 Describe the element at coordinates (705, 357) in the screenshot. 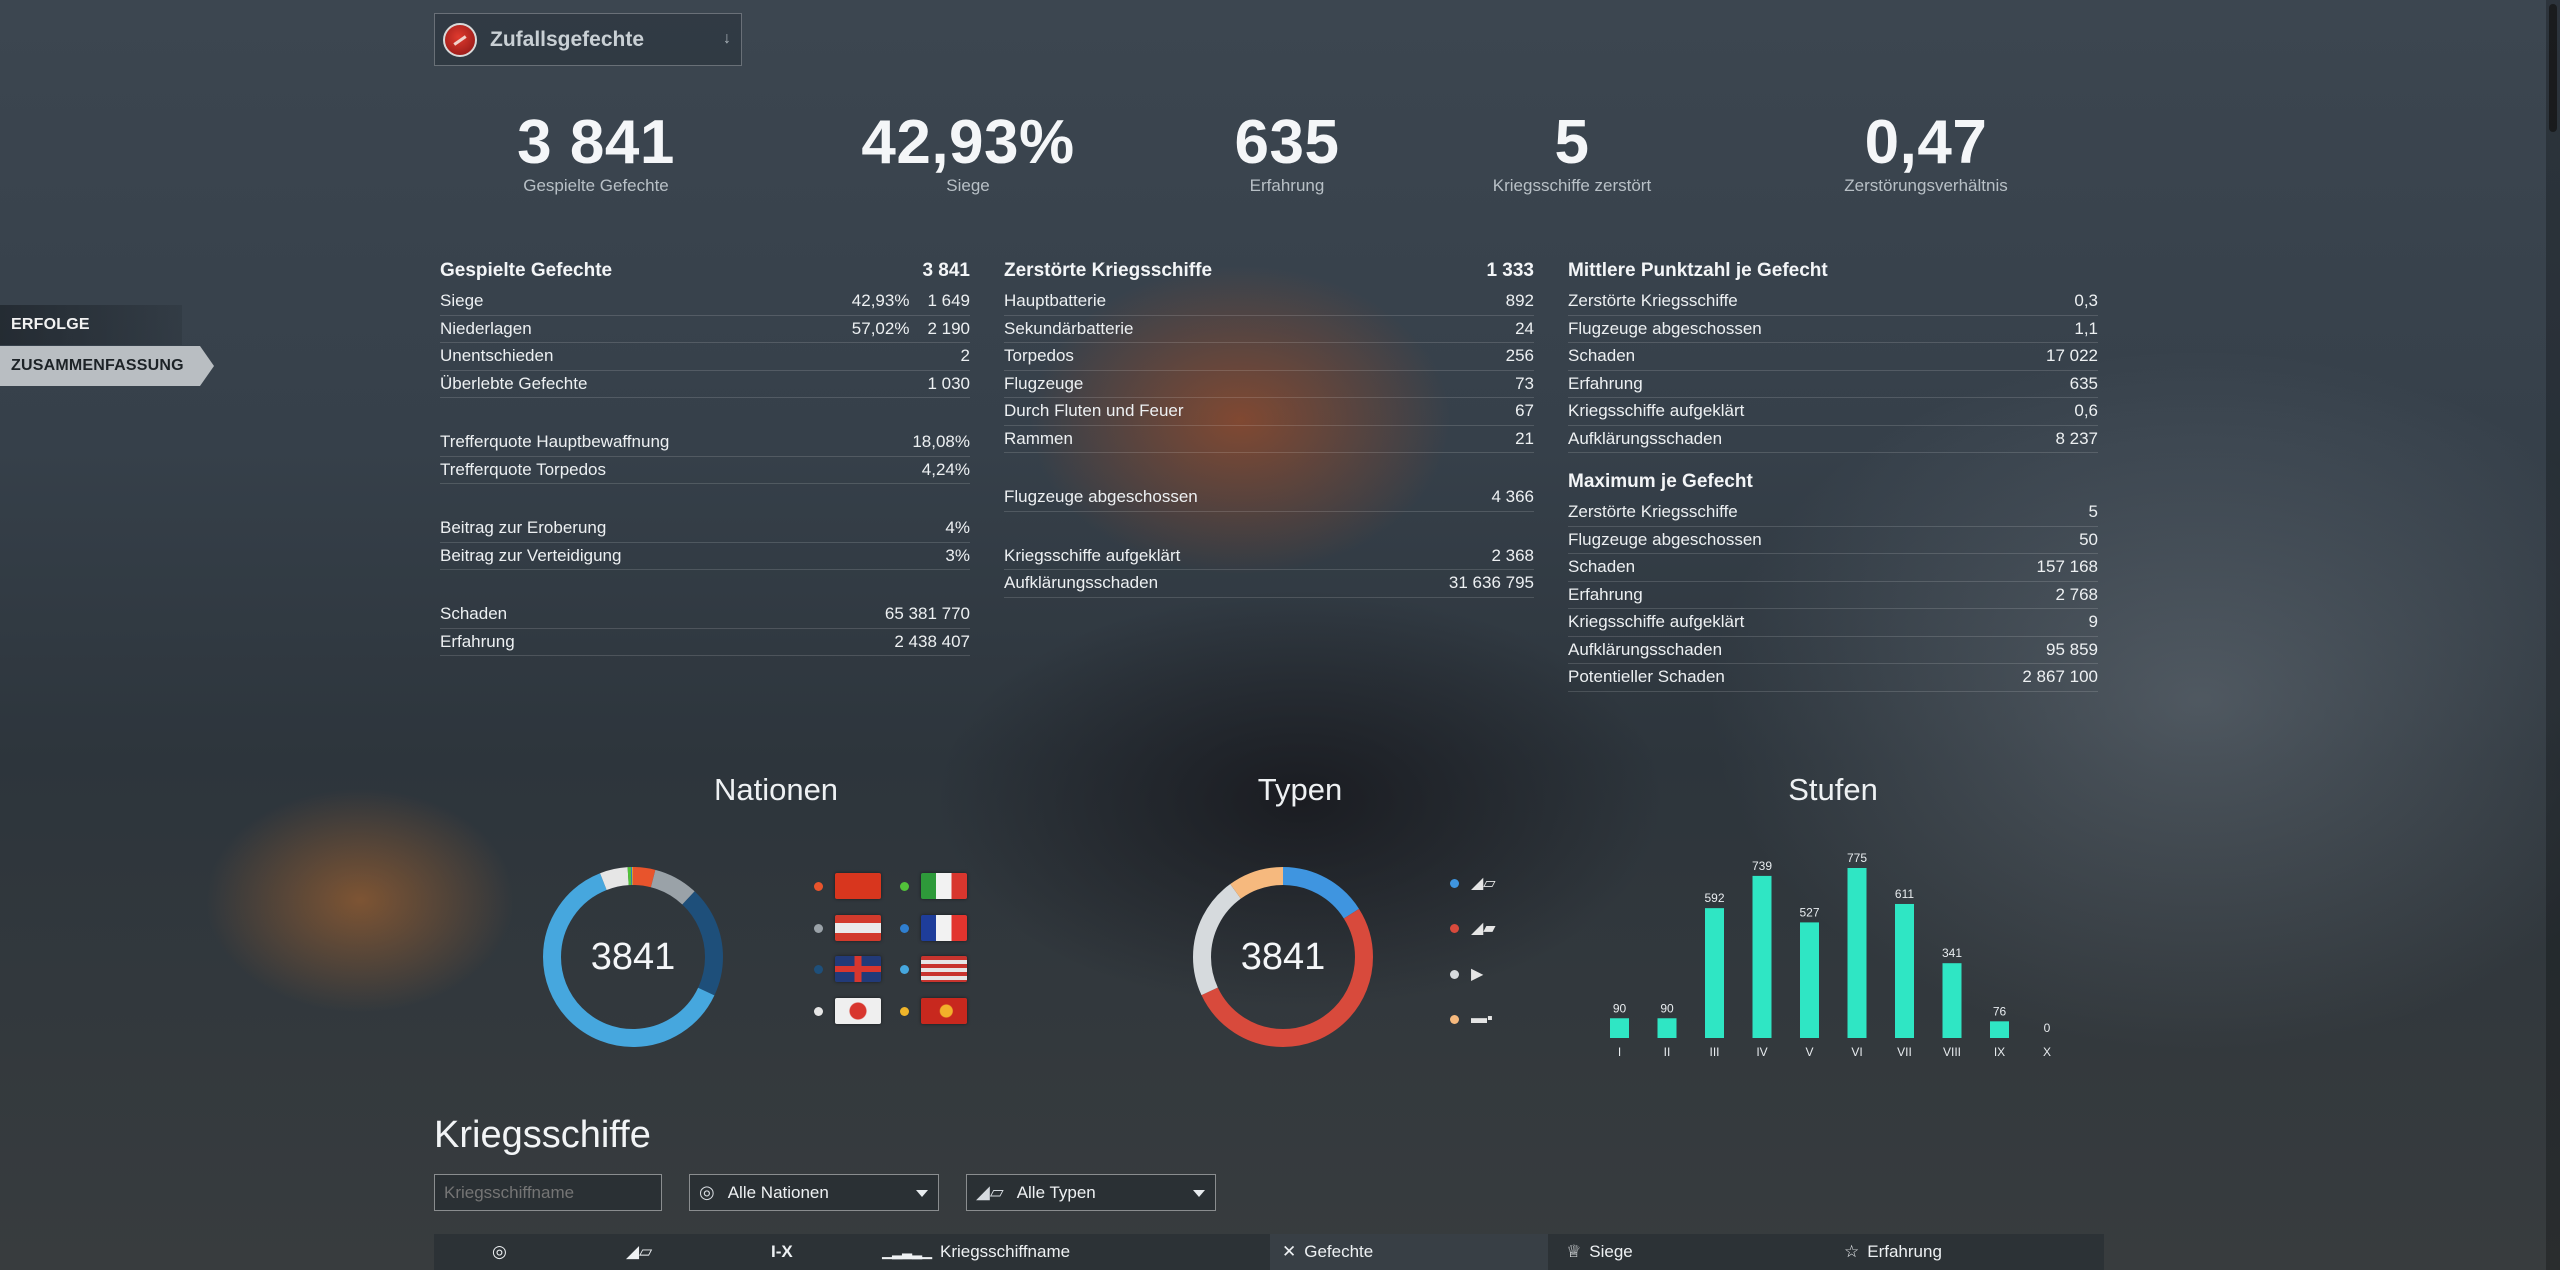

I see `table-row: Unentschieden 2` at that location.